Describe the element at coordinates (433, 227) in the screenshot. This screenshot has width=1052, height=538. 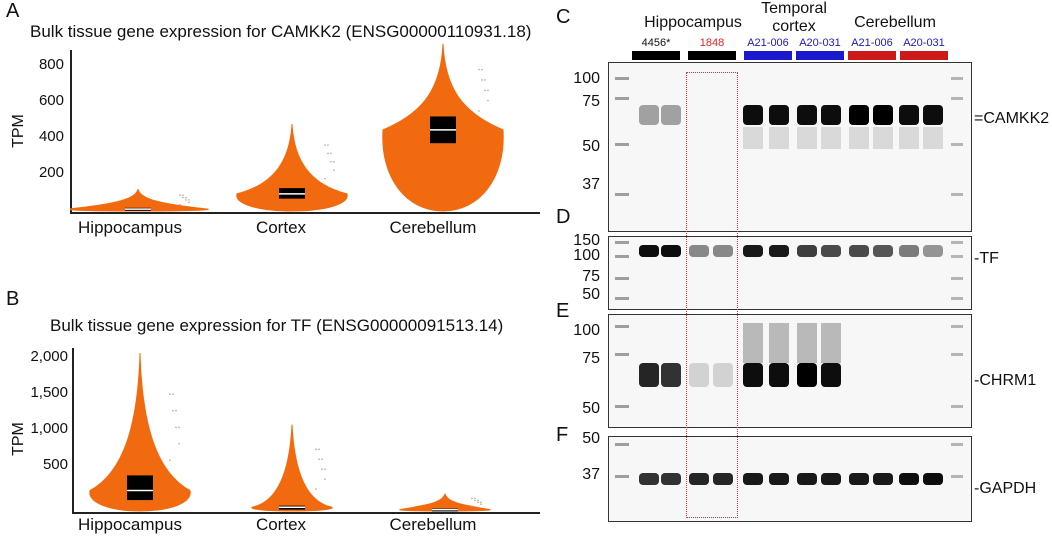
I see `x-category-a: Cerebellum` at that location.